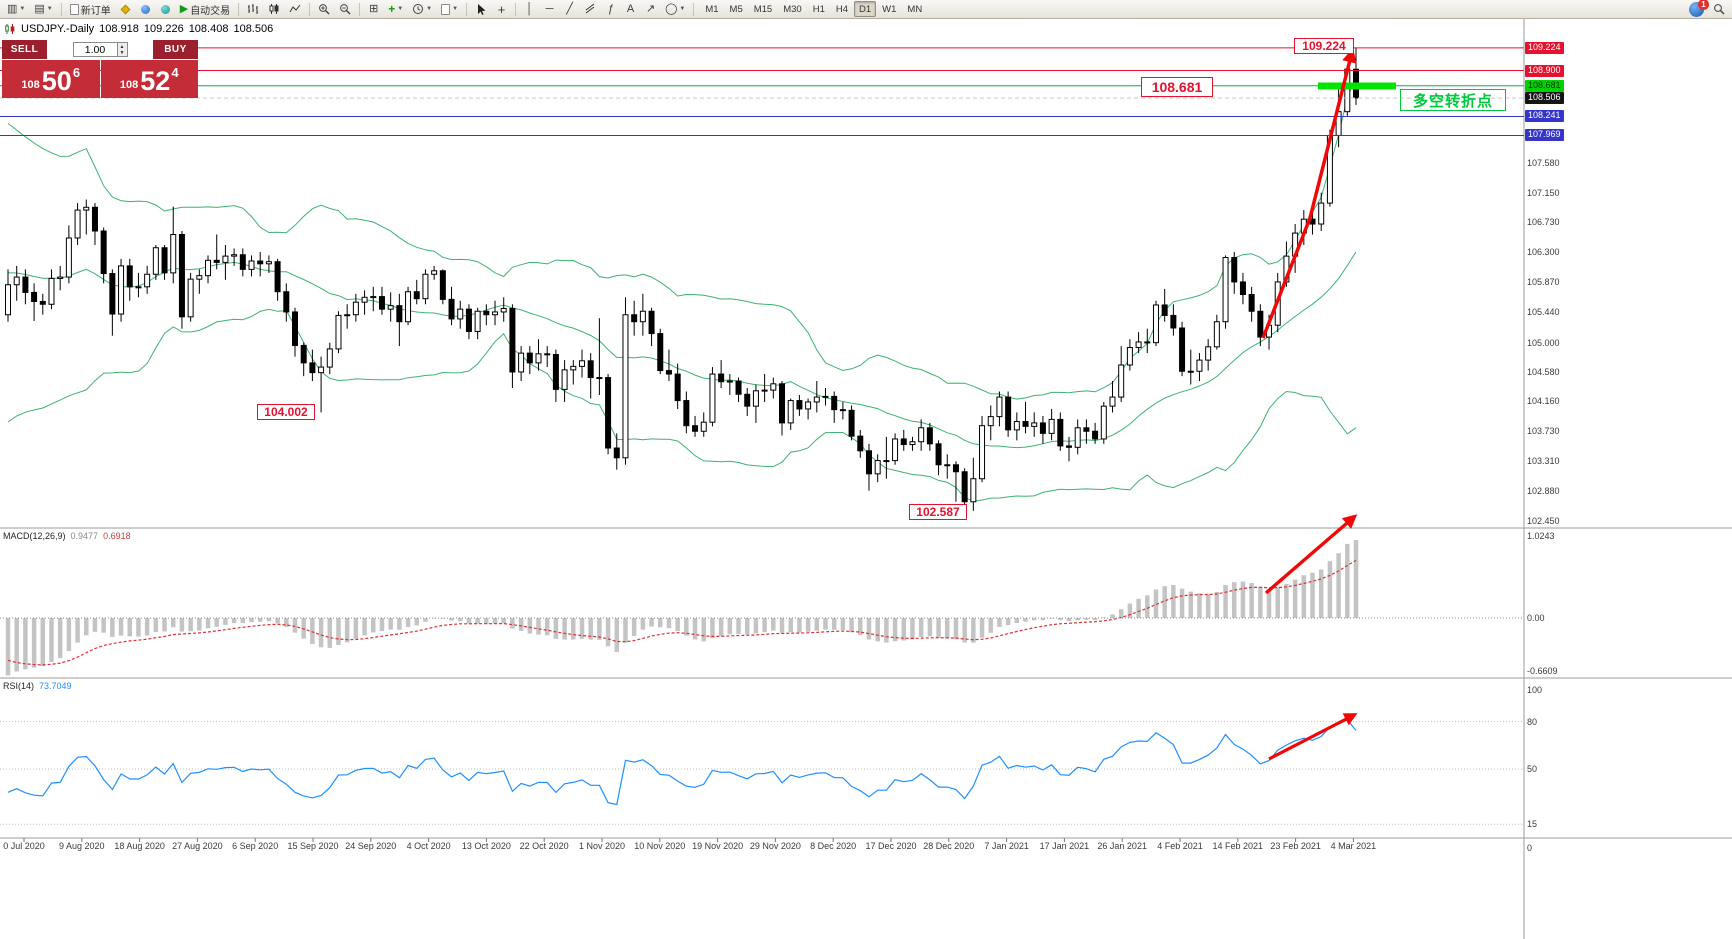  I want to click on mql-market-button, so click(125, 9).